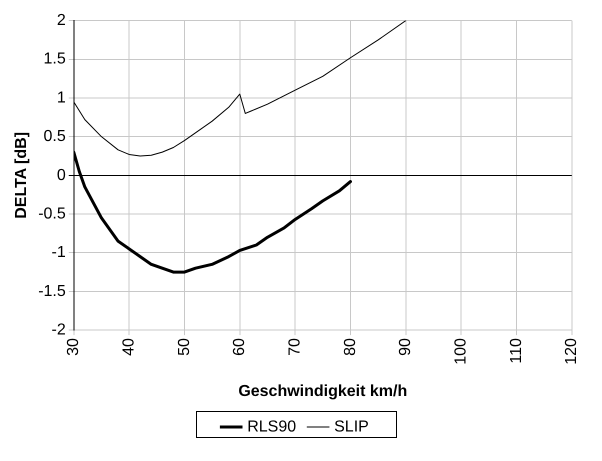 This screenshot has width=602, height=461. What do you see at coordinates (61, 175) in the screenshot?
I see `y-tick-label: 0` at bounding box center [61, 175].